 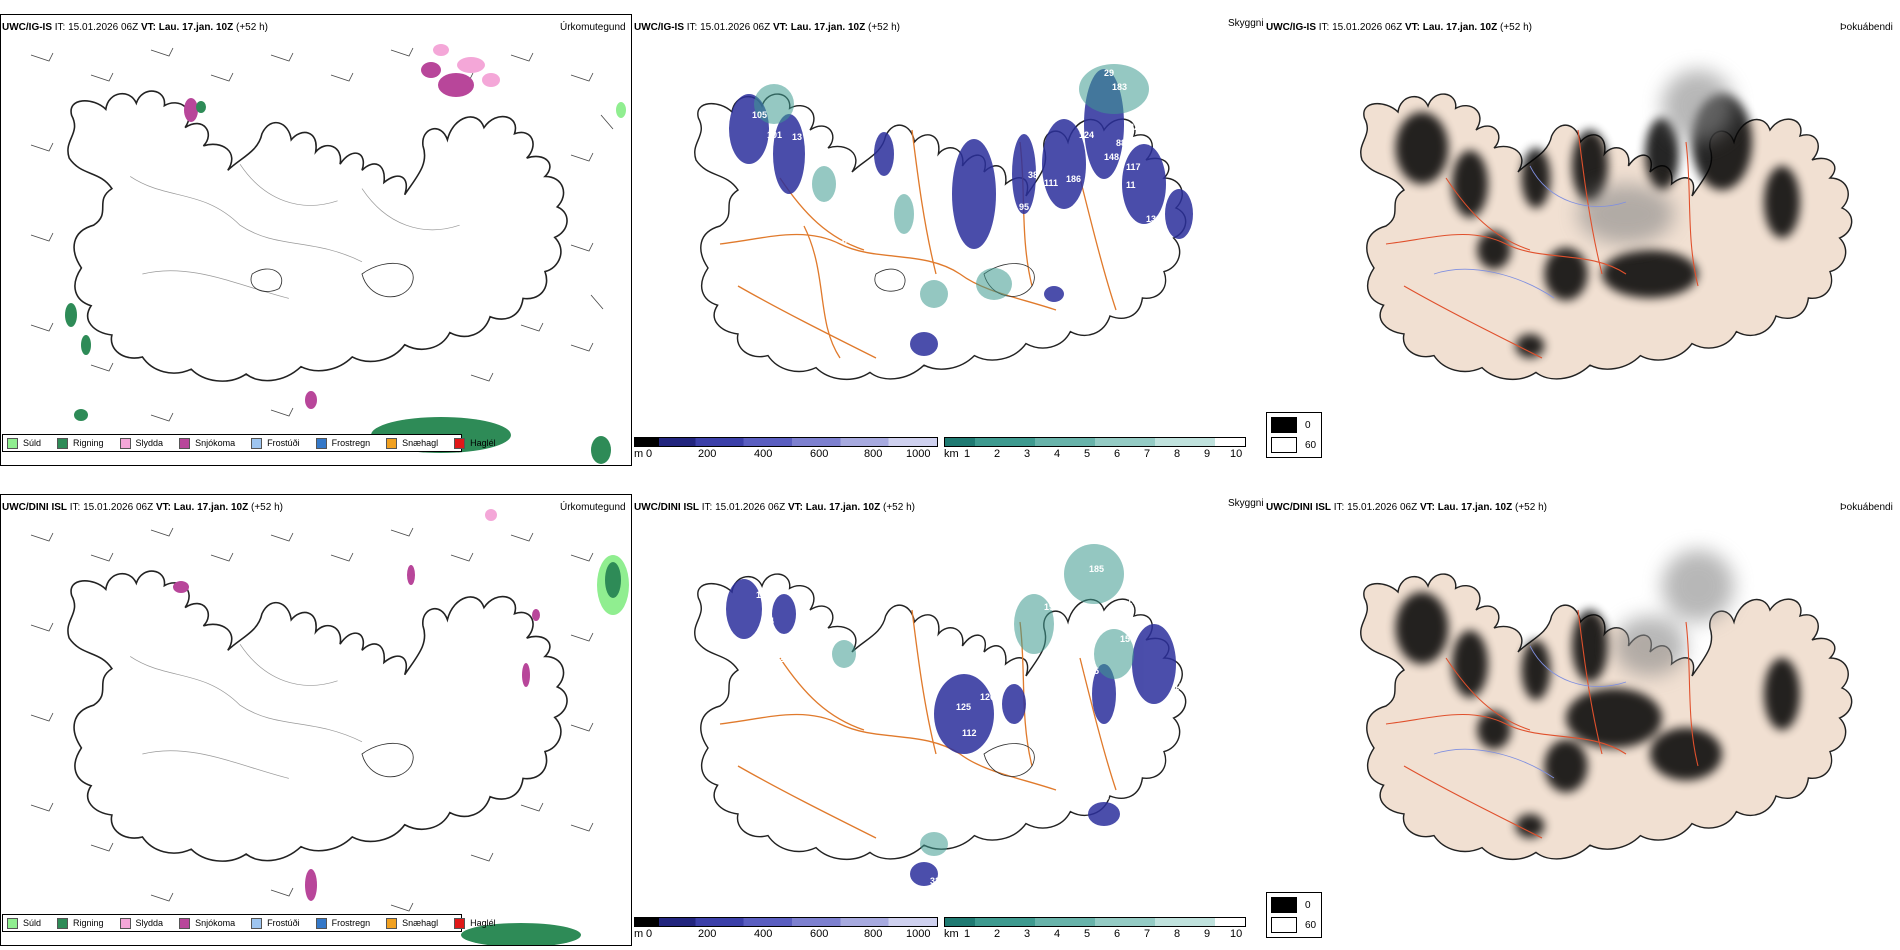 I want to click on legend-item-snow-pellets: Snæhagl, so click(x=412, y=443).